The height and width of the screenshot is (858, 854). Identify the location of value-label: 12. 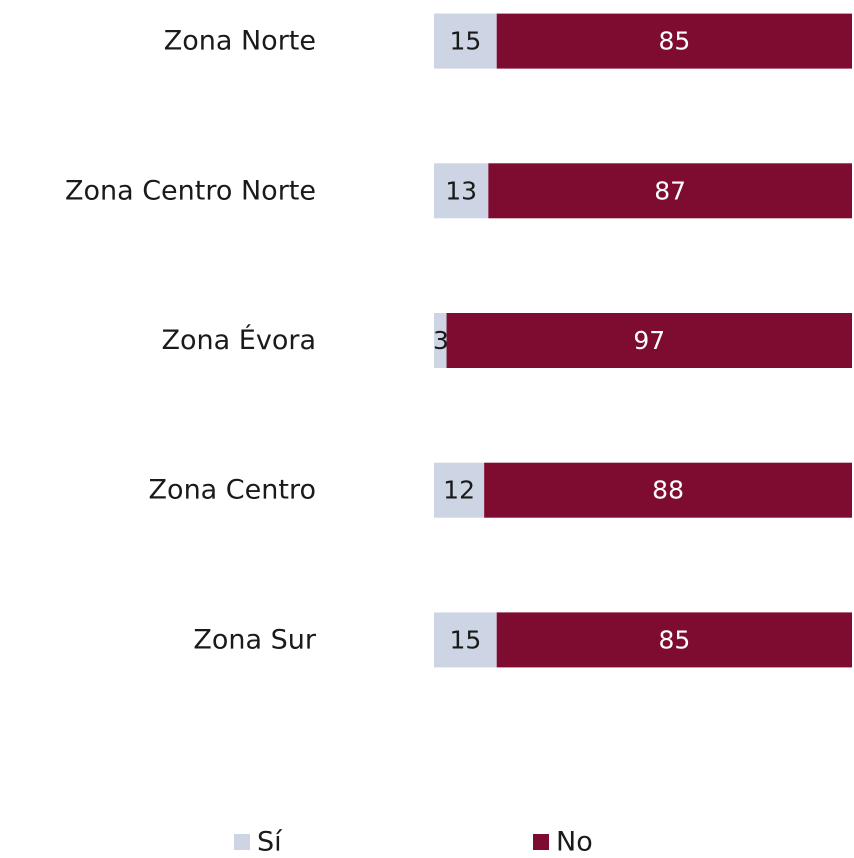
(459, 490).